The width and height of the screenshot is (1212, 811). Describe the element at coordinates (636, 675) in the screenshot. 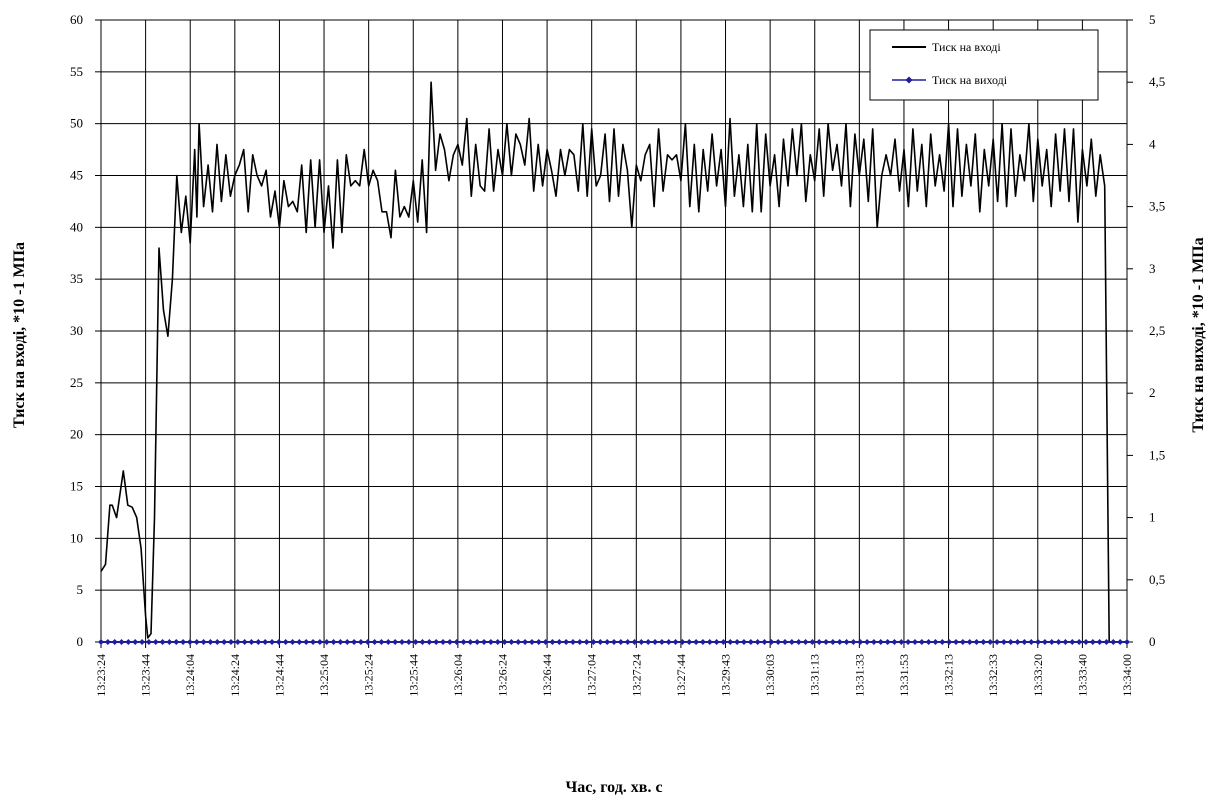

I see `x-tick-label: 13:27:24` at that location.